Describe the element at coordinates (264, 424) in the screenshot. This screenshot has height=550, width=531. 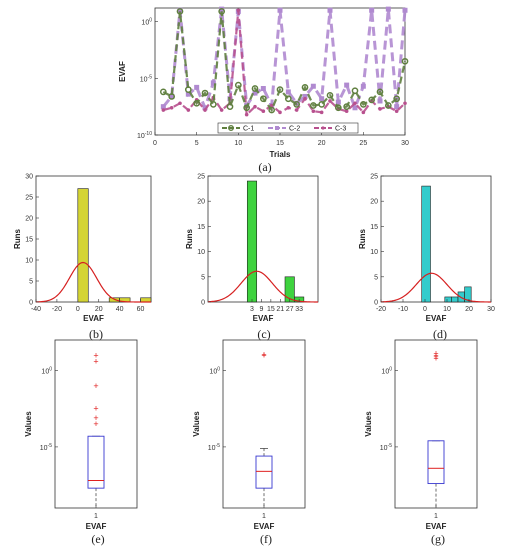
I see `plot-area-f` at that location.